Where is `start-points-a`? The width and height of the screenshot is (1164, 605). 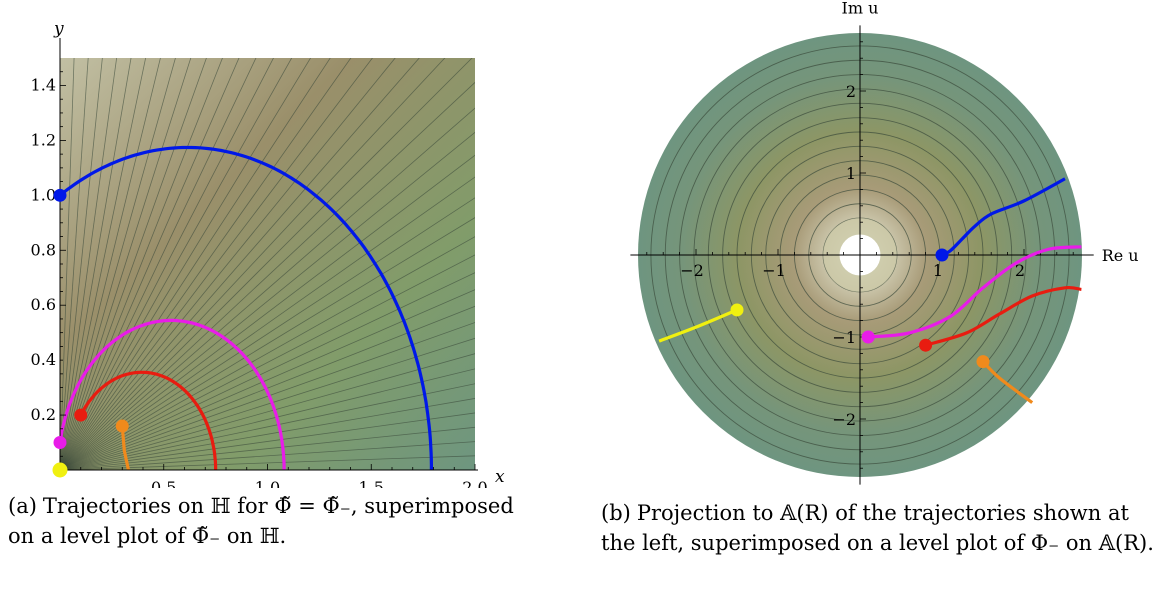 start-points-a is located at coordinates (90, 333).